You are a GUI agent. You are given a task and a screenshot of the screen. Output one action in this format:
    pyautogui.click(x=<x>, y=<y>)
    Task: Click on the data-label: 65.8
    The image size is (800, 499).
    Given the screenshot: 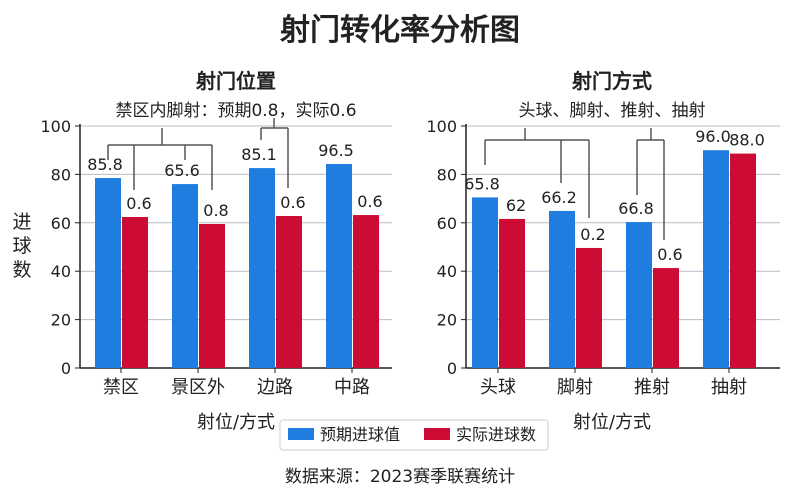 What is the action you would take?
    pyautogui.click(x=482, y=183)
    